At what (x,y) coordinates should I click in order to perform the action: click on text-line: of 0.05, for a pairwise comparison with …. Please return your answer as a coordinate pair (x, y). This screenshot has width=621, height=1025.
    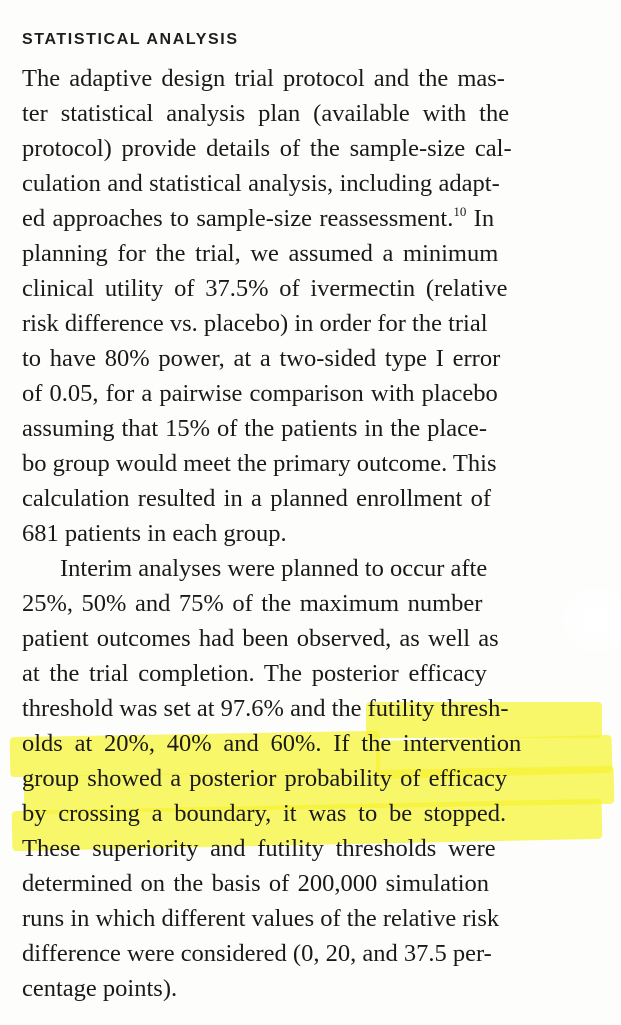
    Looking at the image, I should click on (260, 393).